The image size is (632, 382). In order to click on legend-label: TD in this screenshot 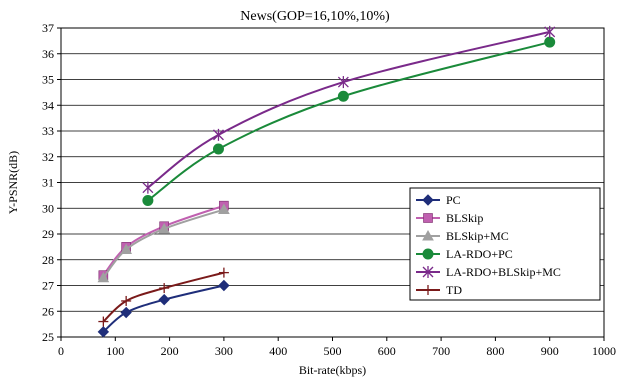, I will do `click(454, 290)`.